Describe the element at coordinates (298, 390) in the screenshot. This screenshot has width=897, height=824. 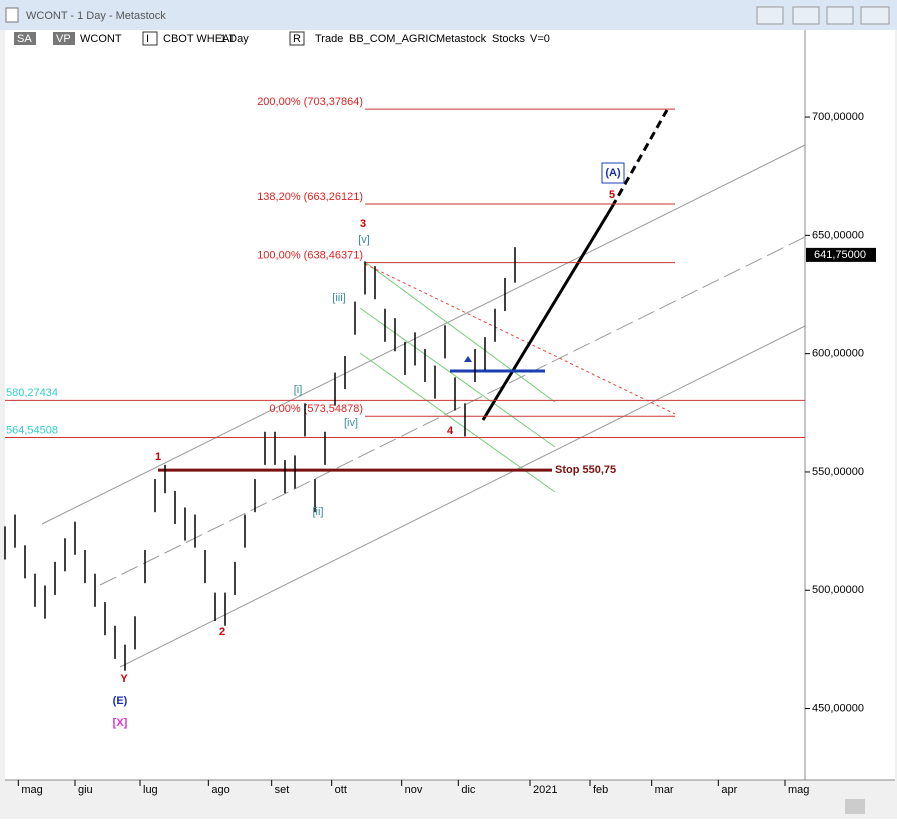
I see `wave-label: [i]` at that location.